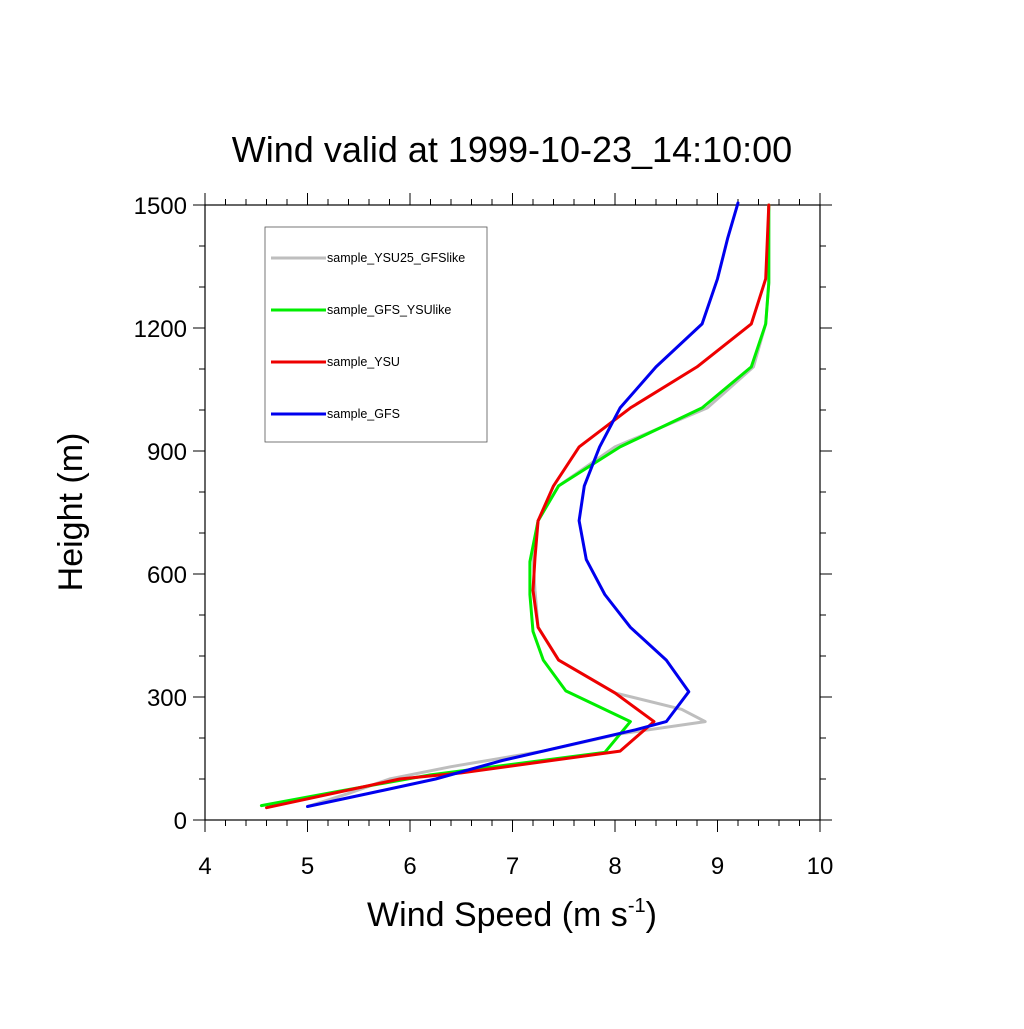 The width and height of the screenshot is (1024, 1029). What do you see at coordinates (389, 310) in the screenshot?
I see `legend-label: sample_GFS_YSUlike` at bounding box center [389, 310].